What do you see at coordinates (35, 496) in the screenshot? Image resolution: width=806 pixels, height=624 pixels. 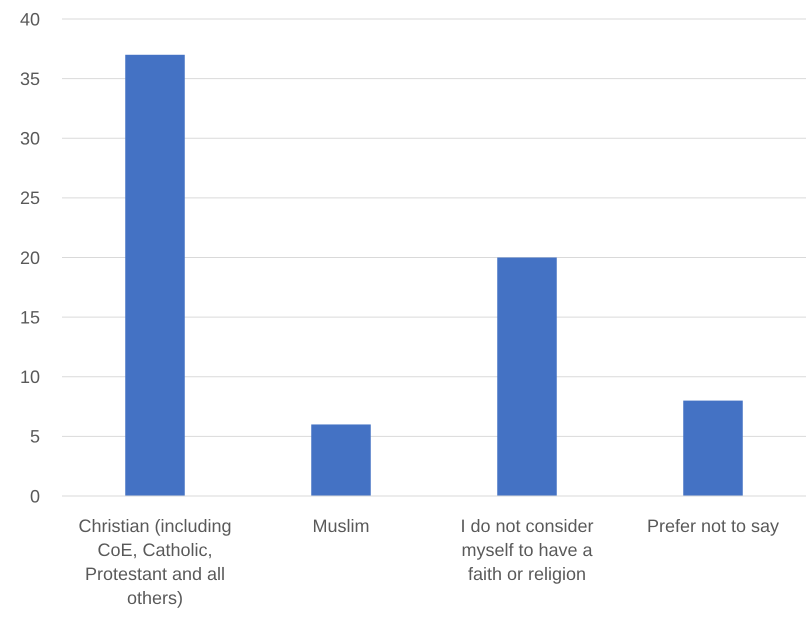 I see `y-tick-label: 0` at bounding box center [35, 496].